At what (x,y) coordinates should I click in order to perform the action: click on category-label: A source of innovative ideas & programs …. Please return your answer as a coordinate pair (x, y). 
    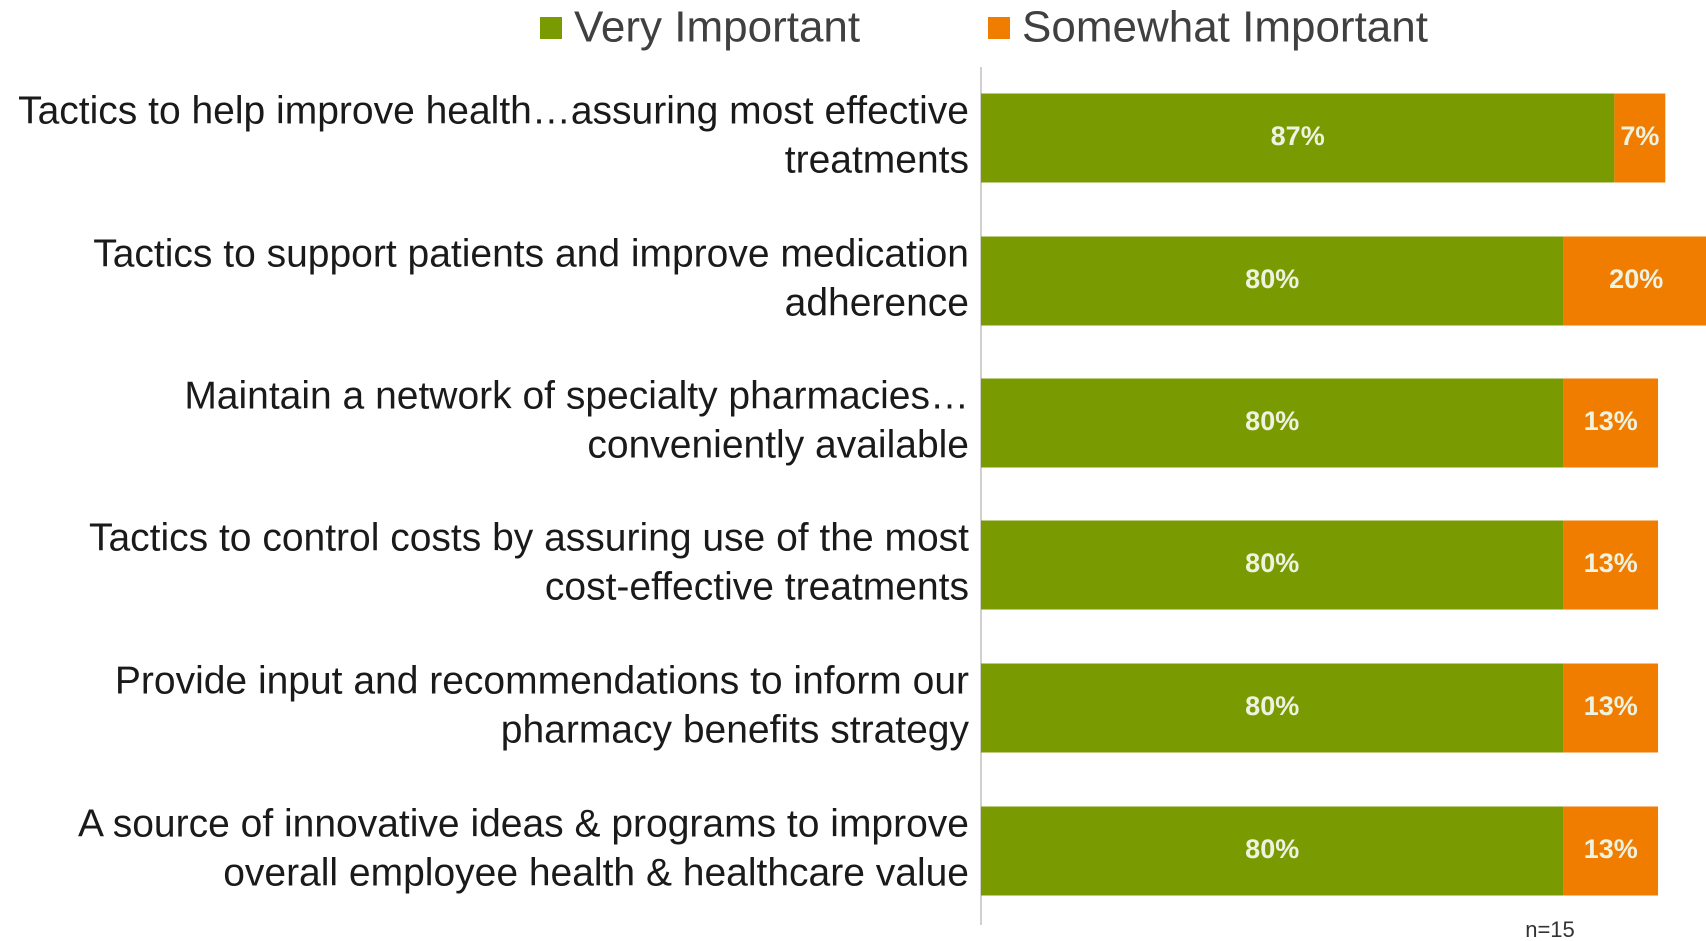
    Looking at the image, I should click on (523, 849).